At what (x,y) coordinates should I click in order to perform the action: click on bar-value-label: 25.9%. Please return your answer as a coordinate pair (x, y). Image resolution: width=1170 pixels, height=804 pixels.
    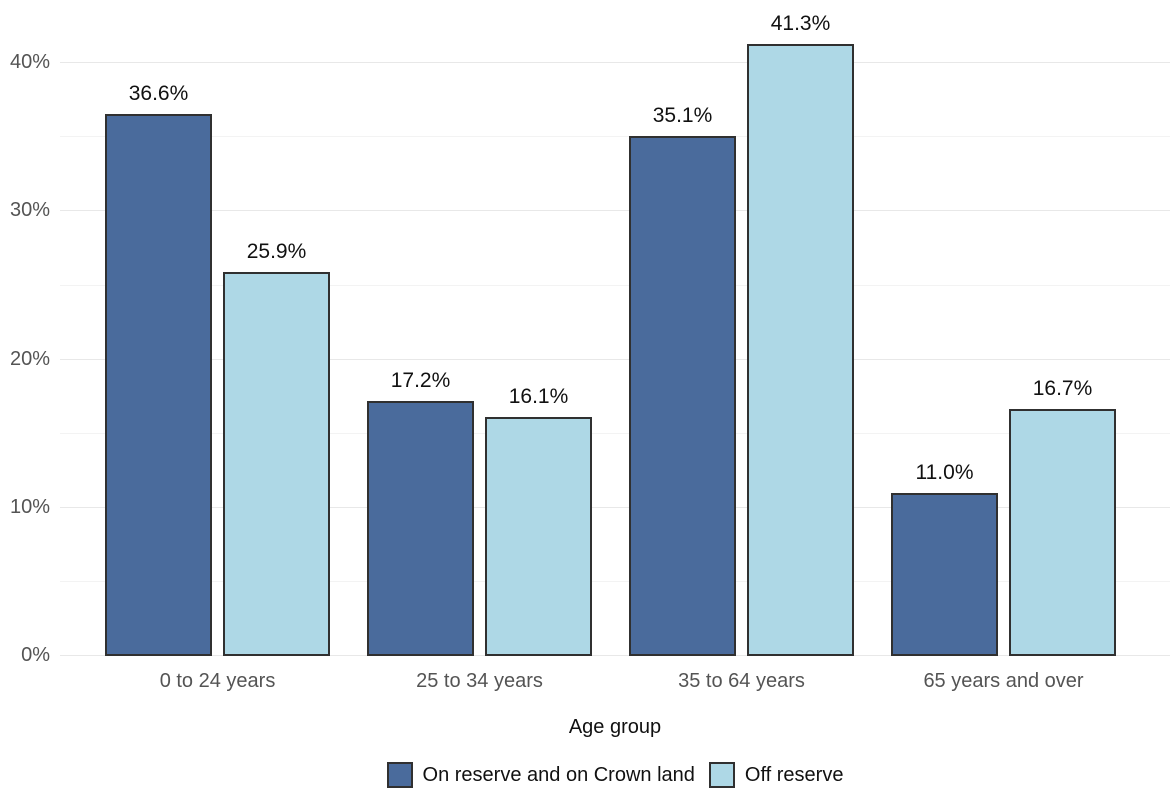
    Looking at the image, I should click on (276, 252).